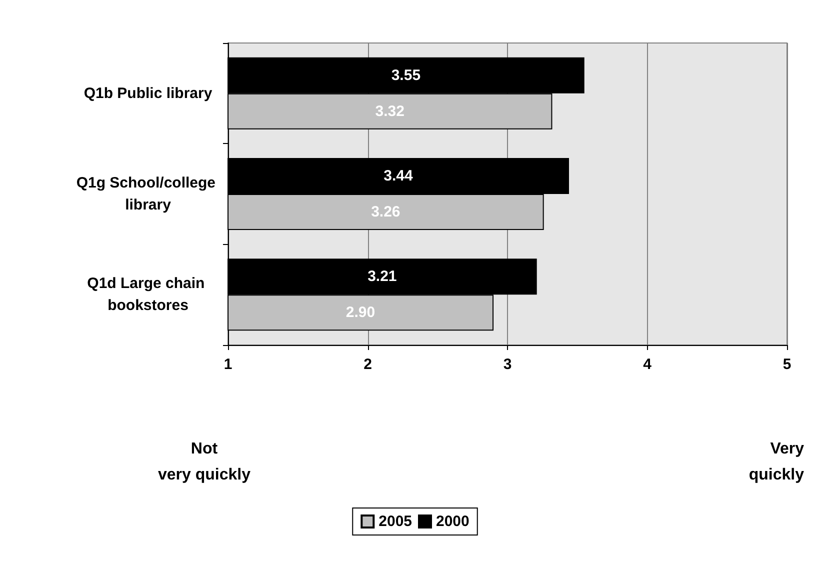  Describe the element at coordinates (368, 364) in the screenshot. I see `x-tick-label: 2` at that location.